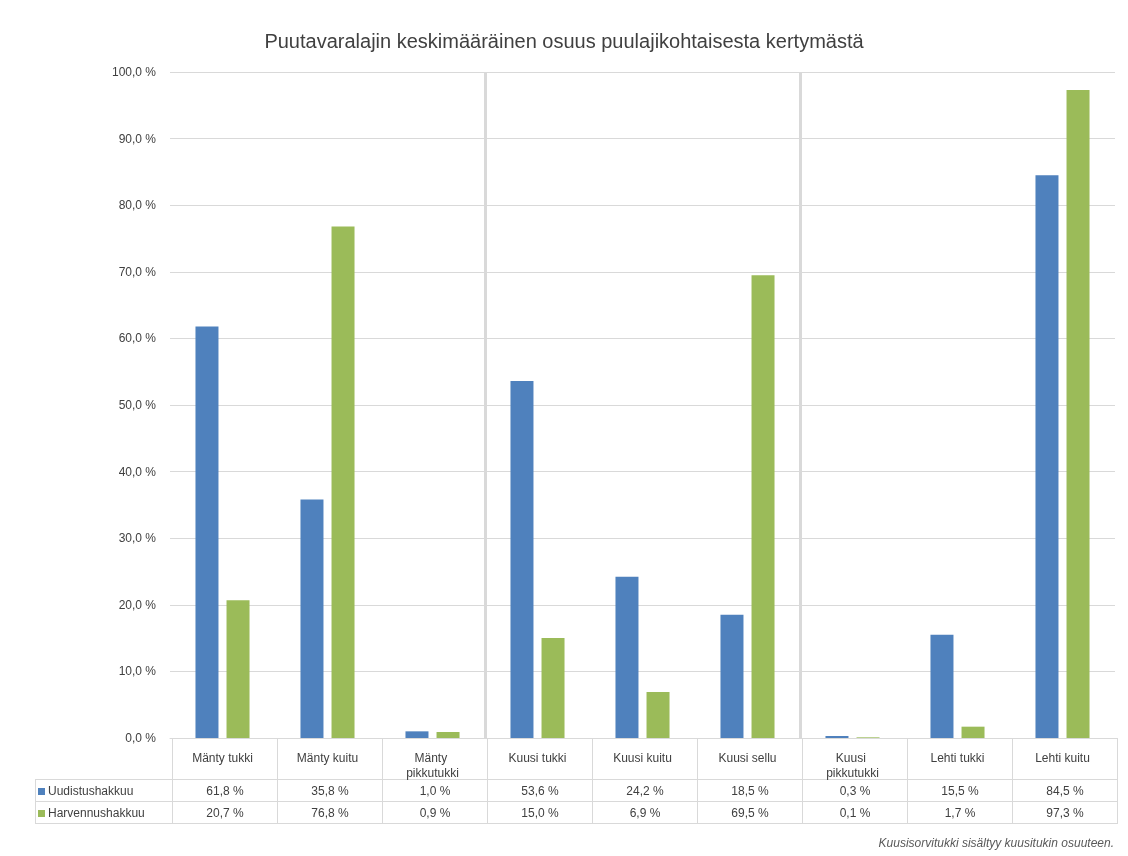 Image resolution: width=1128 pixels, height=856 pixels. Describe the element at coordinates (540, 812) in the screenshot. I see `data-label: 15,0 %` at that location.